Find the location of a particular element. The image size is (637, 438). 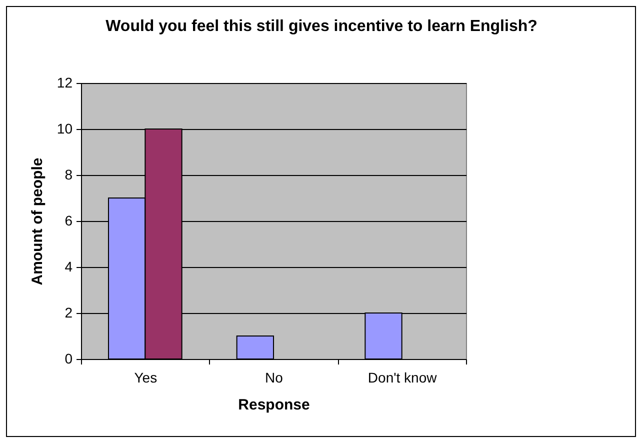

y-tick-label: 12 is located at coordinates (64, 82).